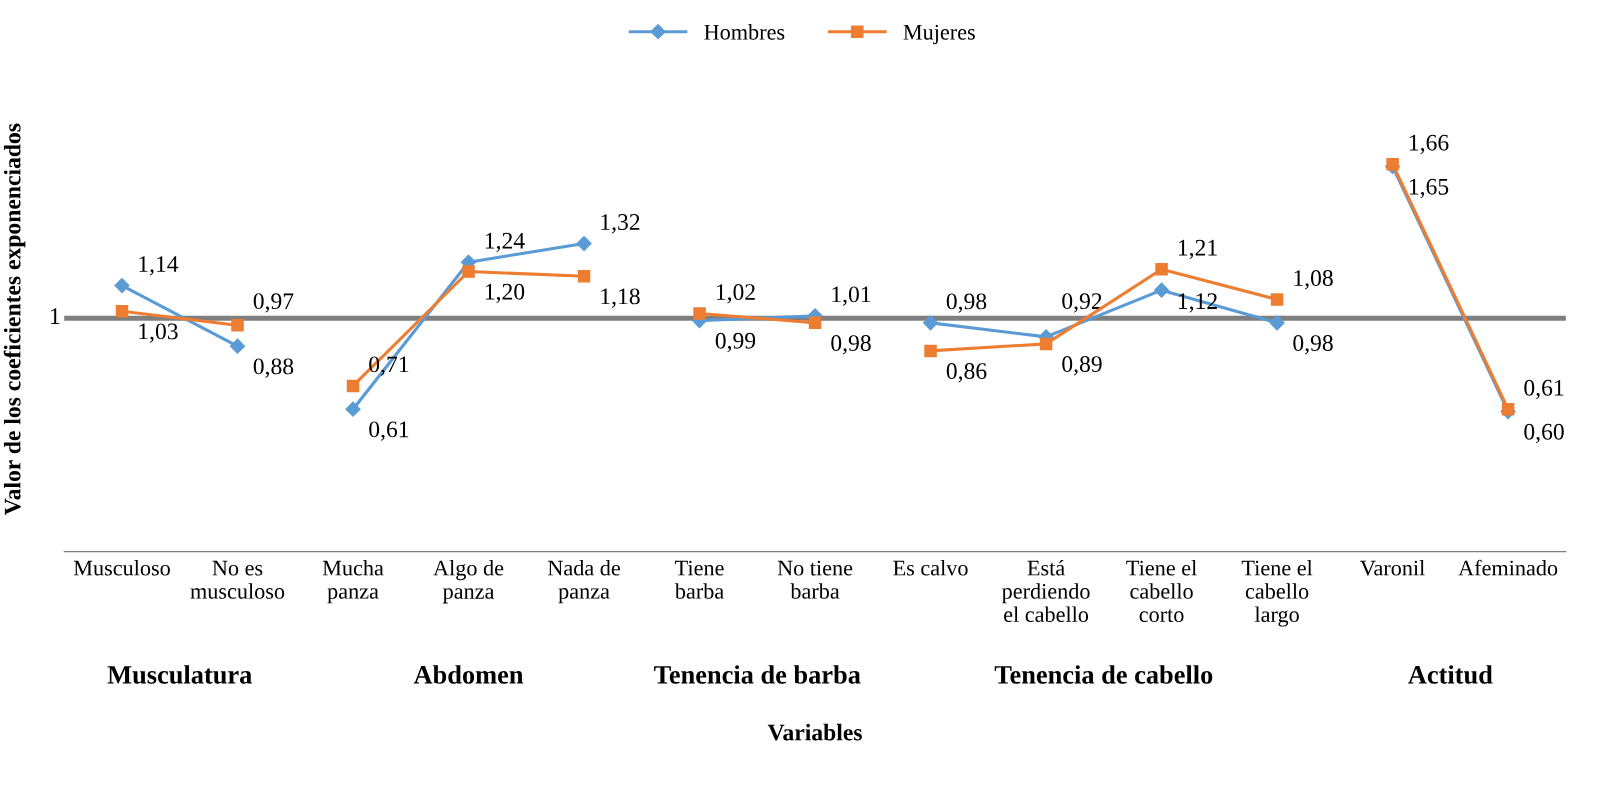 The width and height of the screenshot is (1606, 788). What do you see at coordinates (815, 579) in the screenshot?
I see `x-tick-label: No tiene barba` at bounding box center [815, 579].